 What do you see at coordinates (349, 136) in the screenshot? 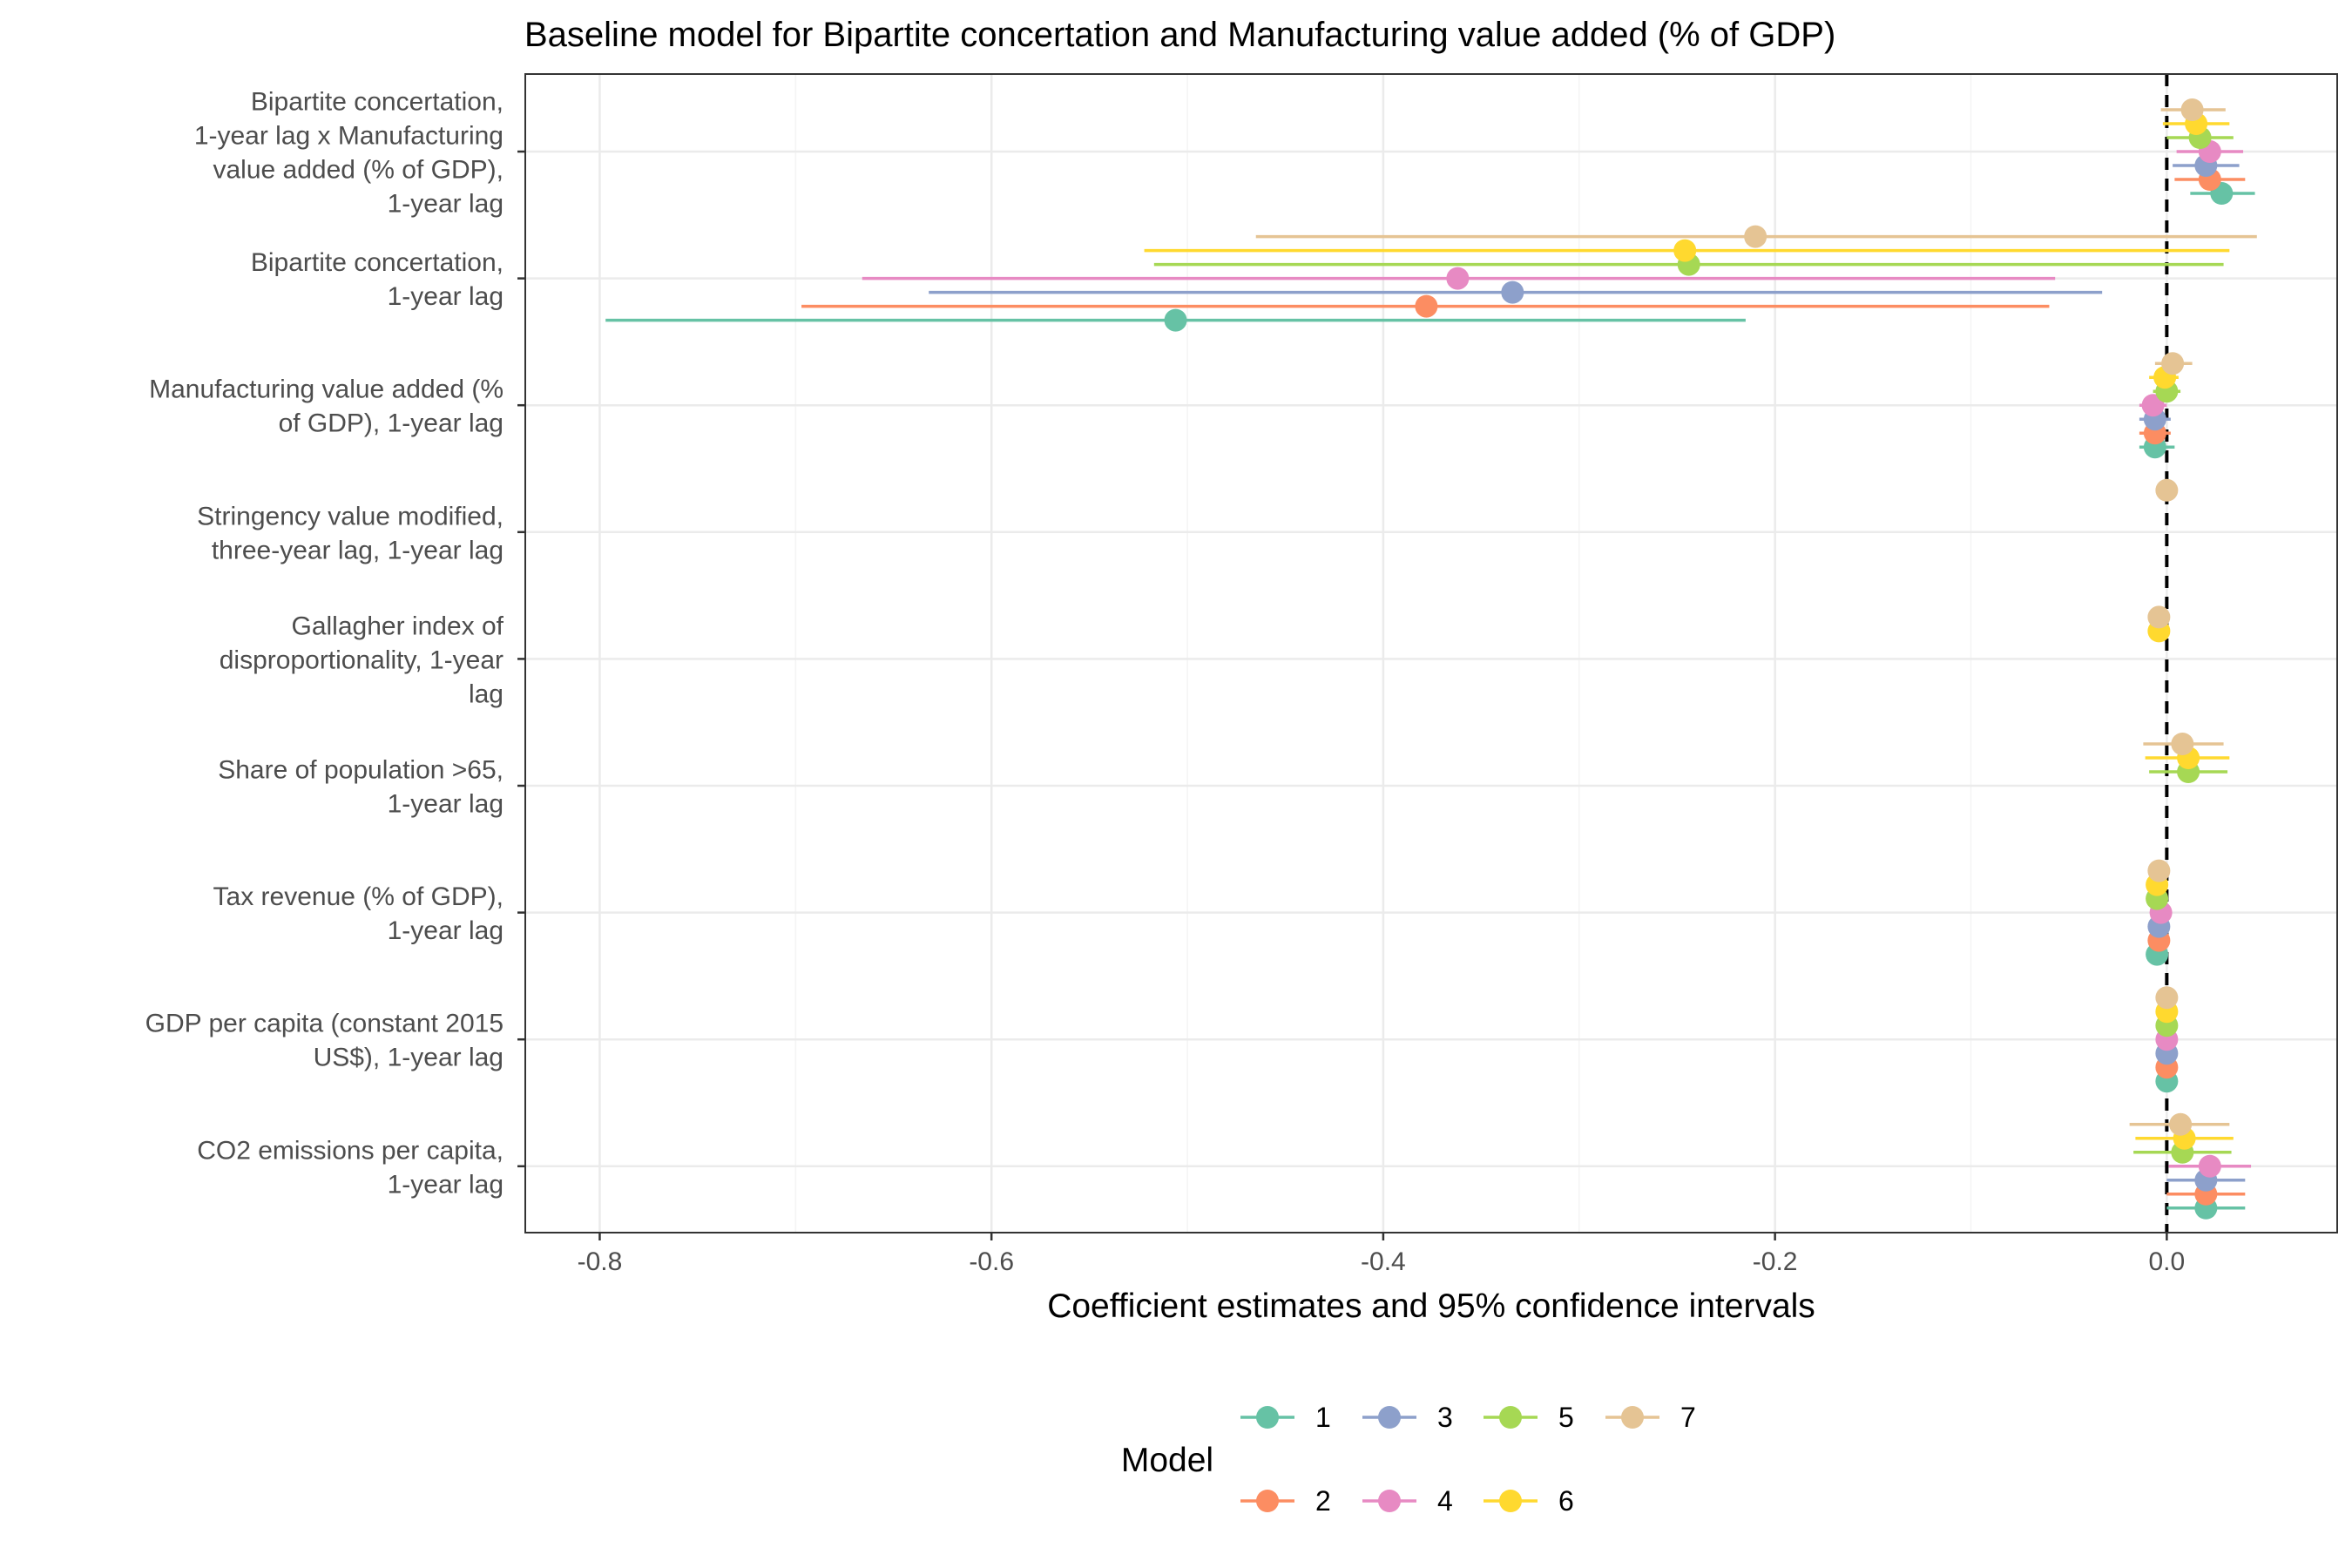
I see `y-axis-label: 1-year lag x Manufacturing` at bounding box center [349, 136].